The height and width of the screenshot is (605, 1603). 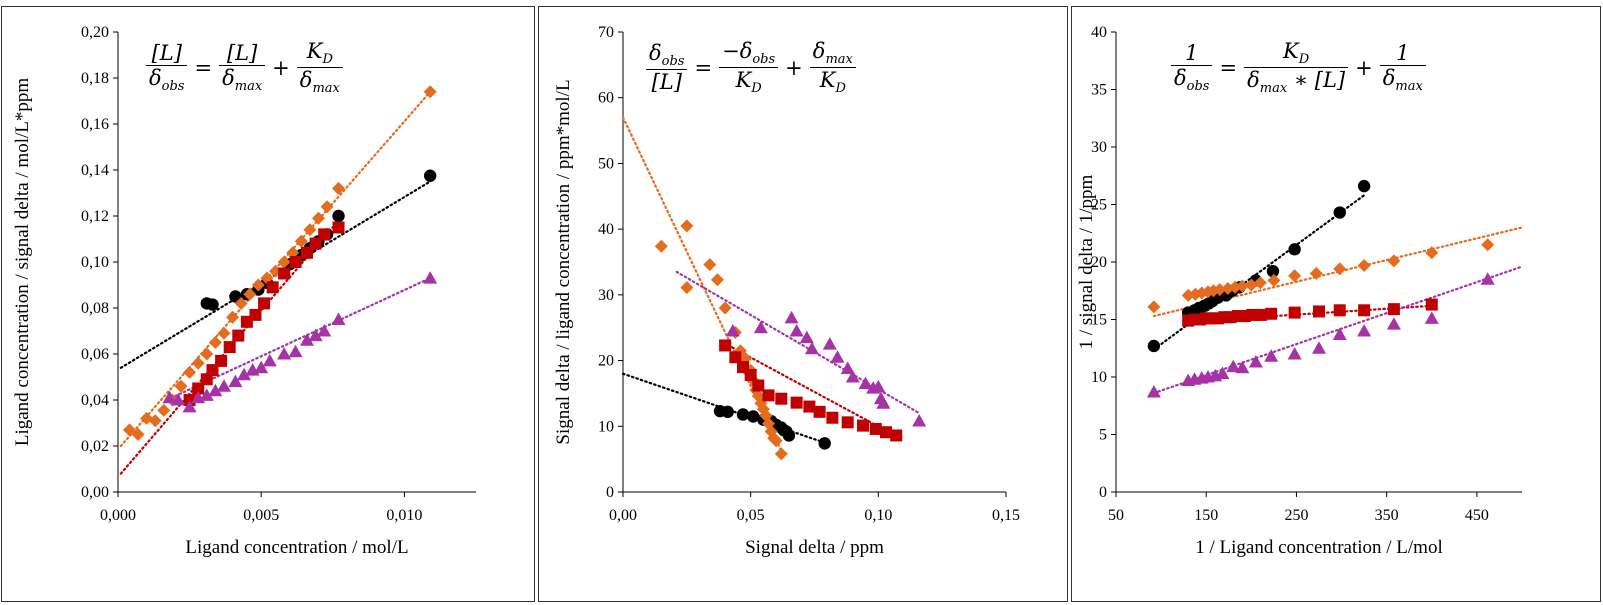 I want to click on equation-term-1: −δobs KD, so click(x=749, y=67).